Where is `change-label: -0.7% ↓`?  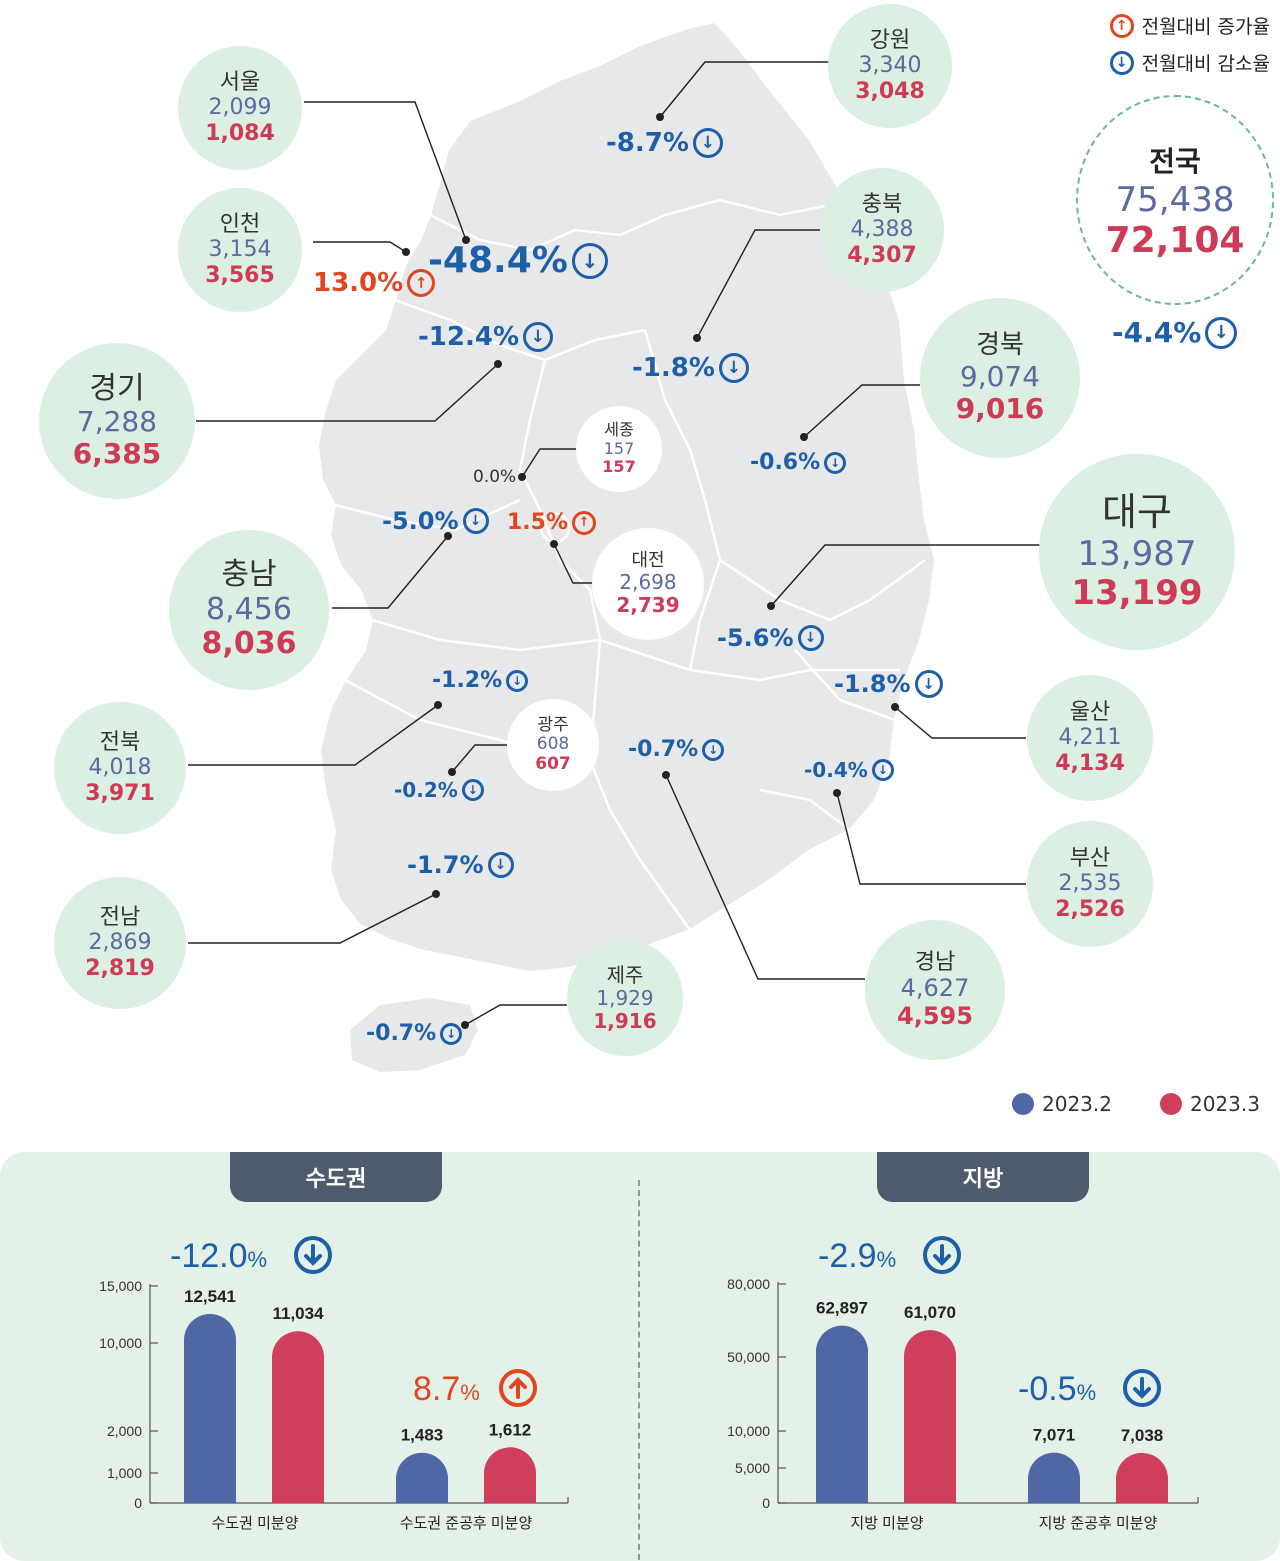 change-label: -0.7% ↓ is located at coordinates (414, 1033).